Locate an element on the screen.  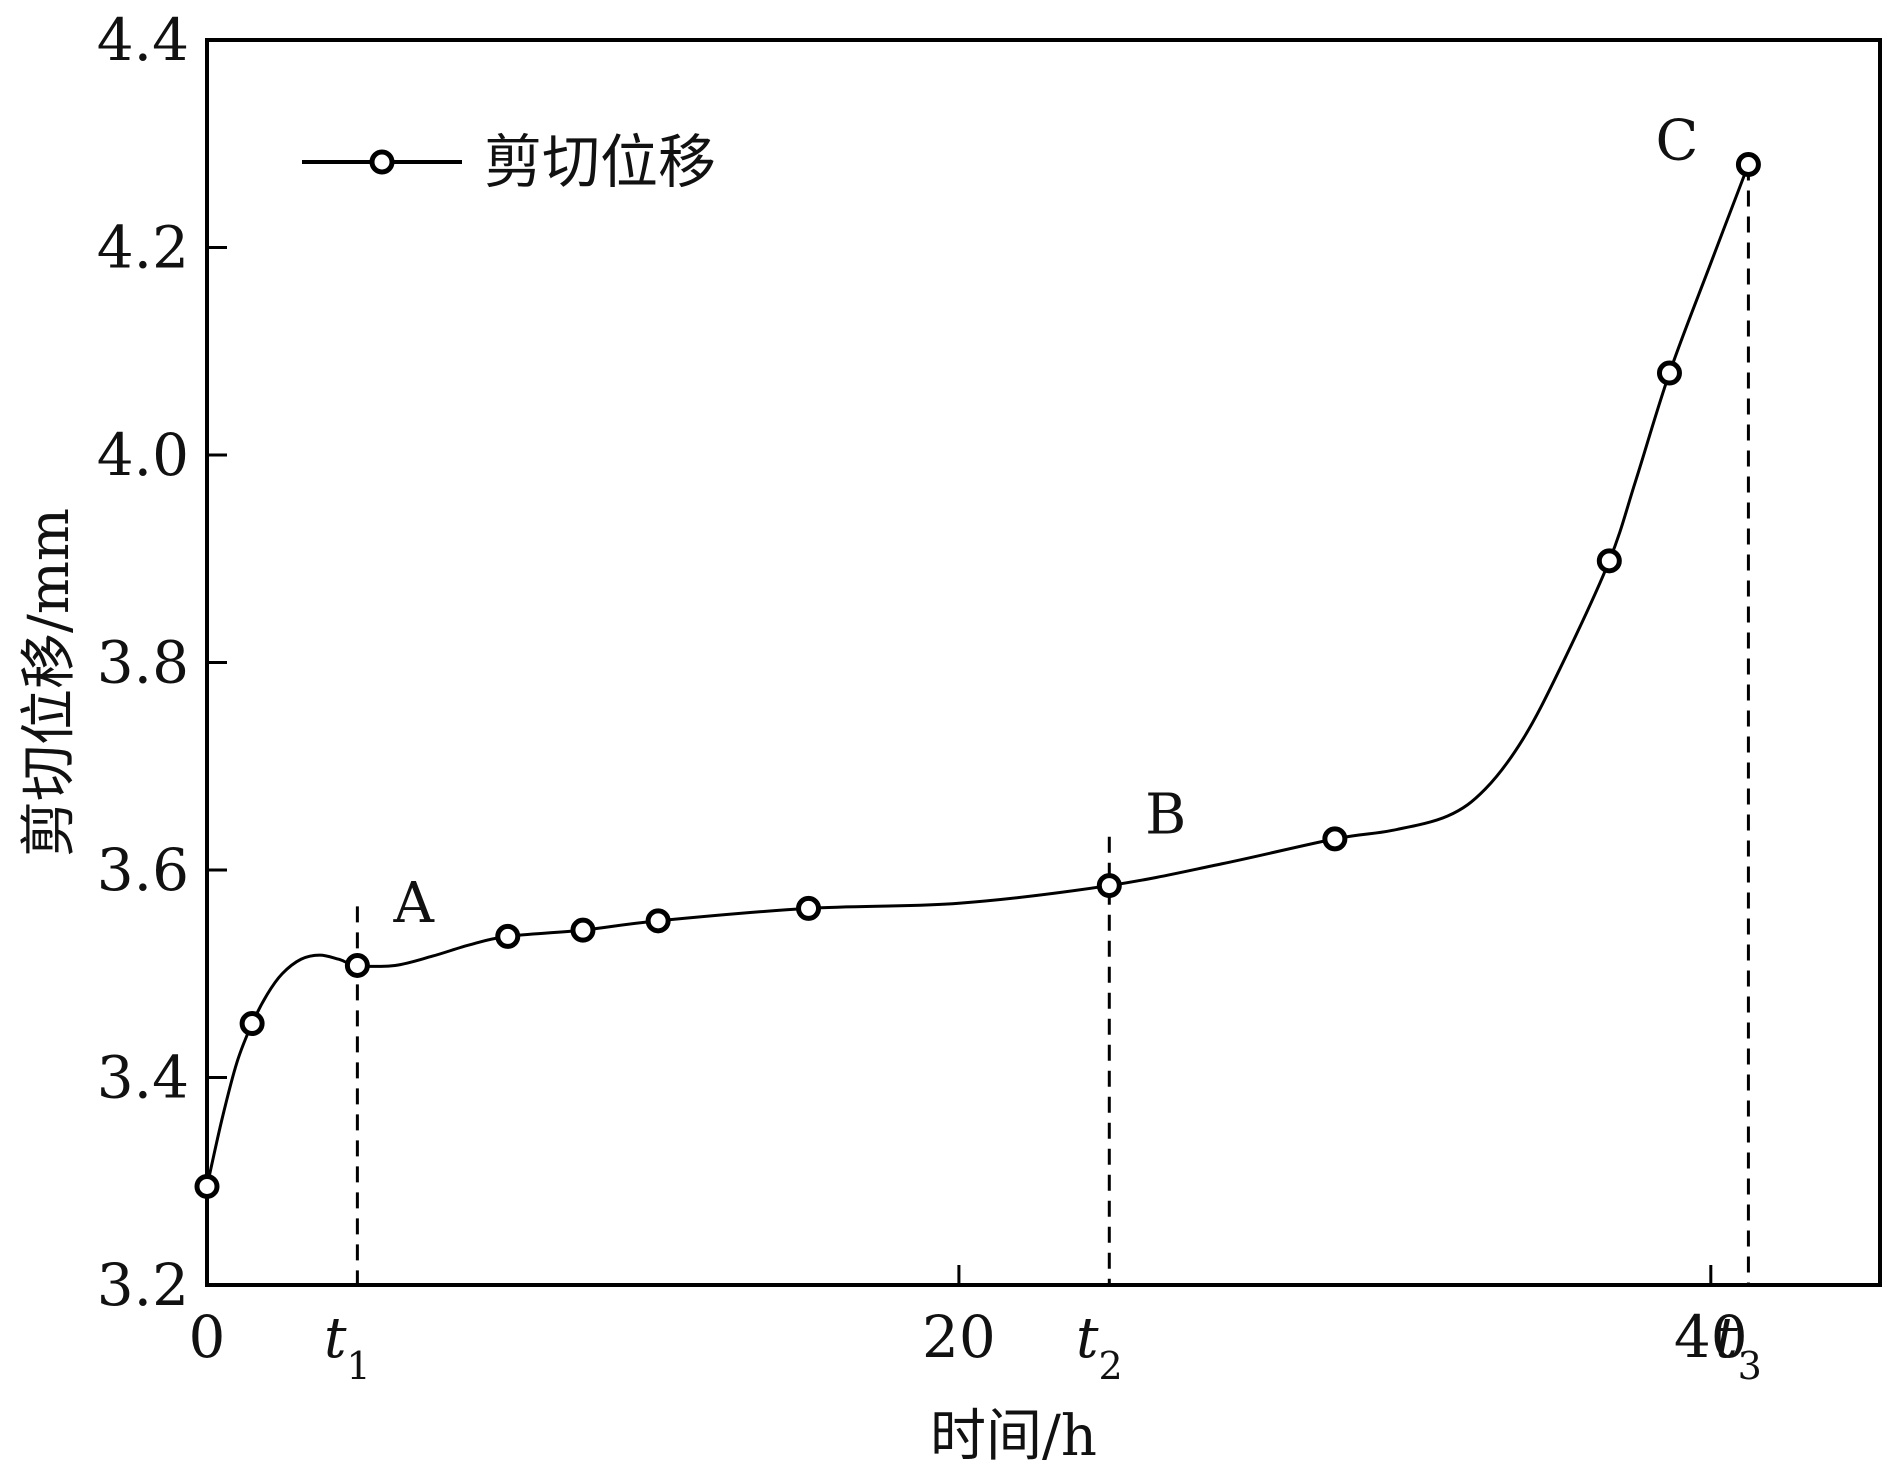
time-marker-subscript: 2 is located at coordinates (1110, 1366).